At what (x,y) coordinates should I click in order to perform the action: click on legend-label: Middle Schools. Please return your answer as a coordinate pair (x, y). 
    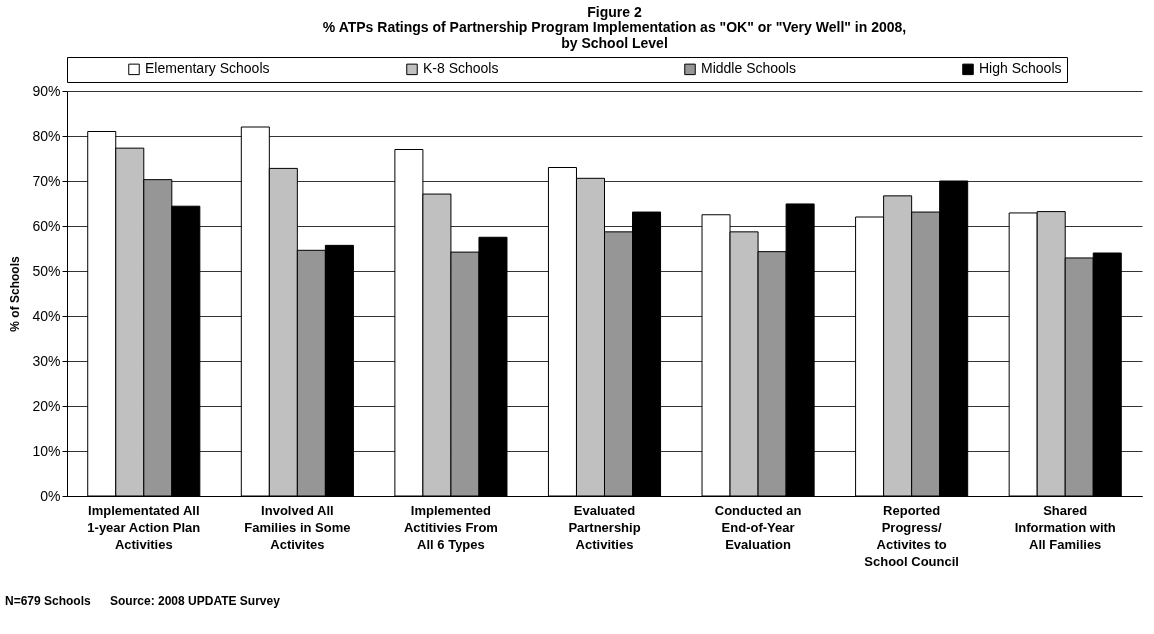
    Looking at the image, I should click on (748, 68).